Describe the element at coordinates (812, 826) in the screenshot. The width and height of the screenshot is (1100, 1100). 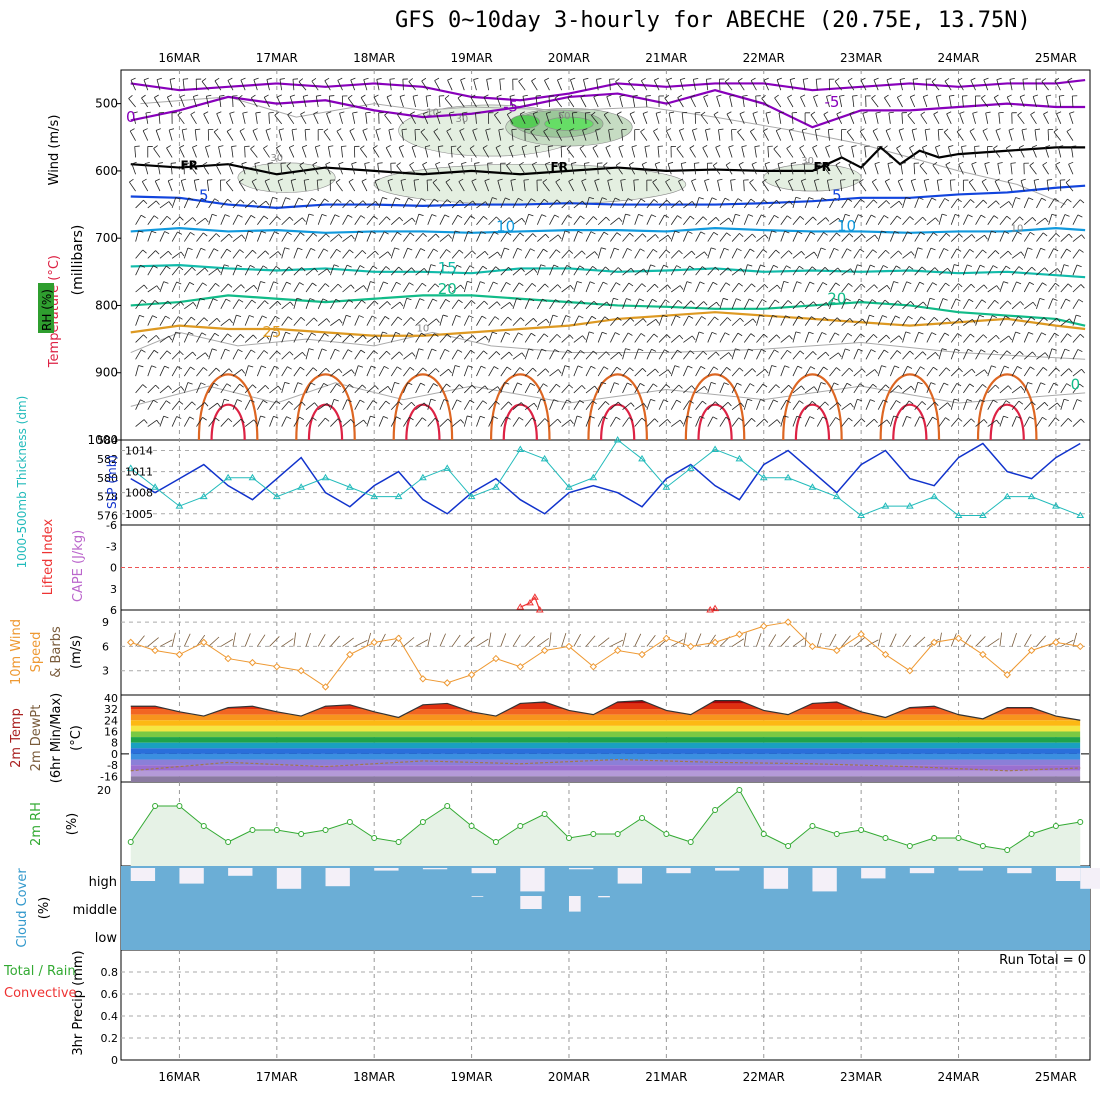
I see `rh2m-point` at that location.